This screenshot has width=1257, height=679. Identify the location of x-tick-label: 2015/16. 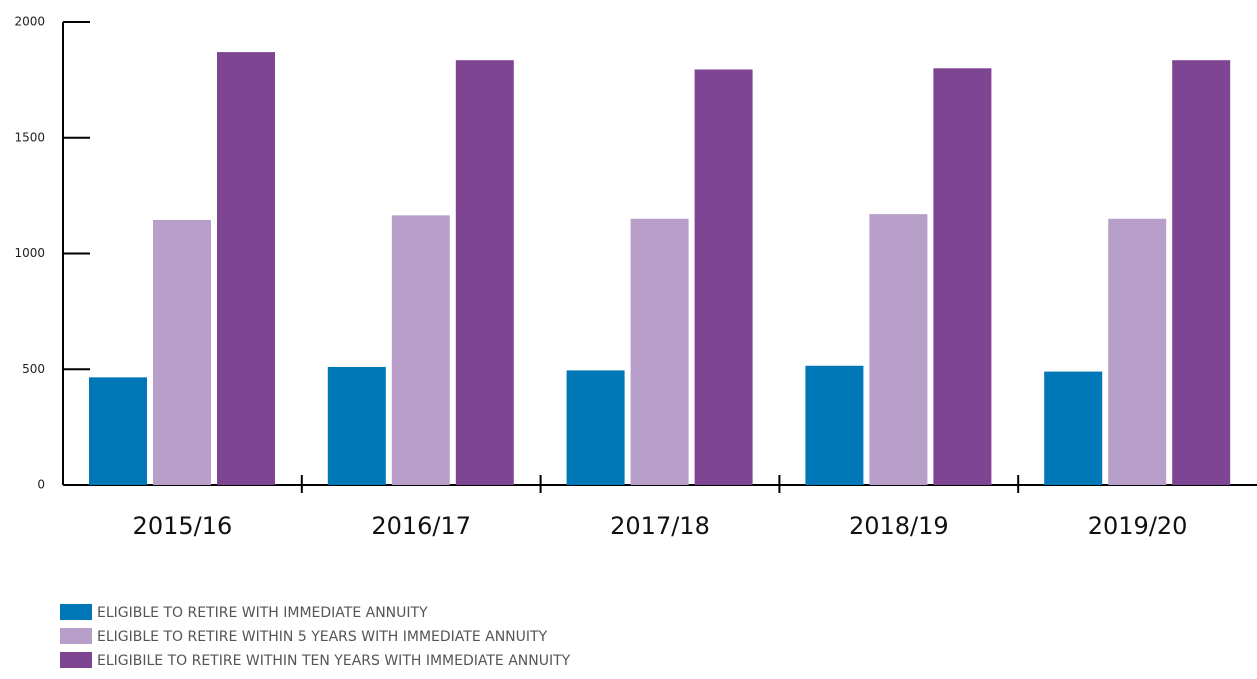
(183, 526).